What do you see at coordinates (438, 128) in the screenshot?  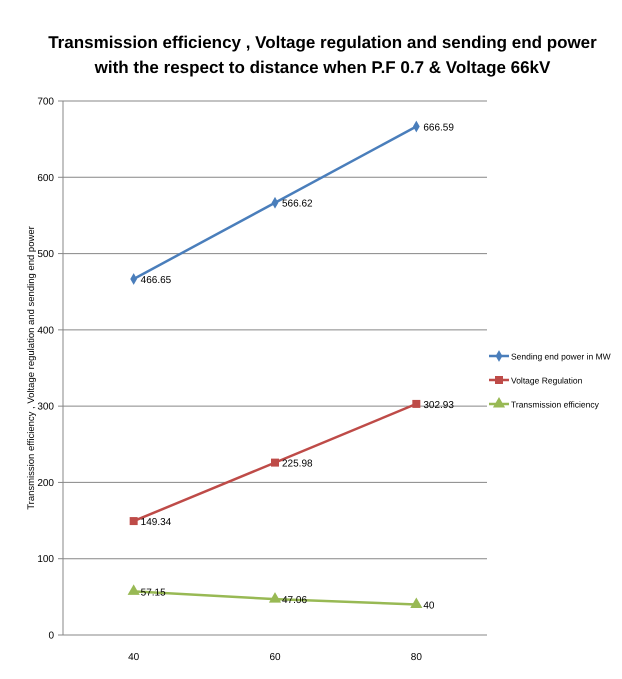 I see `data-label: 666.59` at bounding box center [438, 128].